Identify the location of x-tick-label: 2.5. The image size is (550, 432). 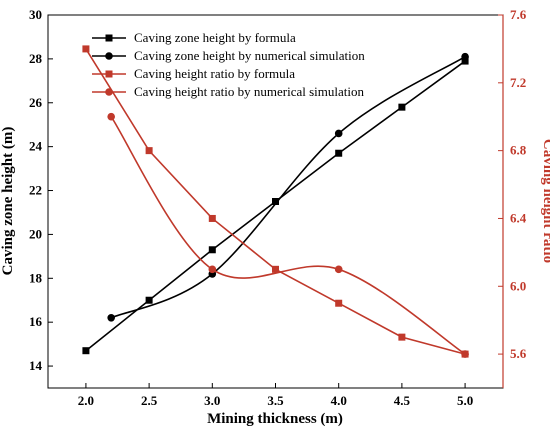
(149, 400).